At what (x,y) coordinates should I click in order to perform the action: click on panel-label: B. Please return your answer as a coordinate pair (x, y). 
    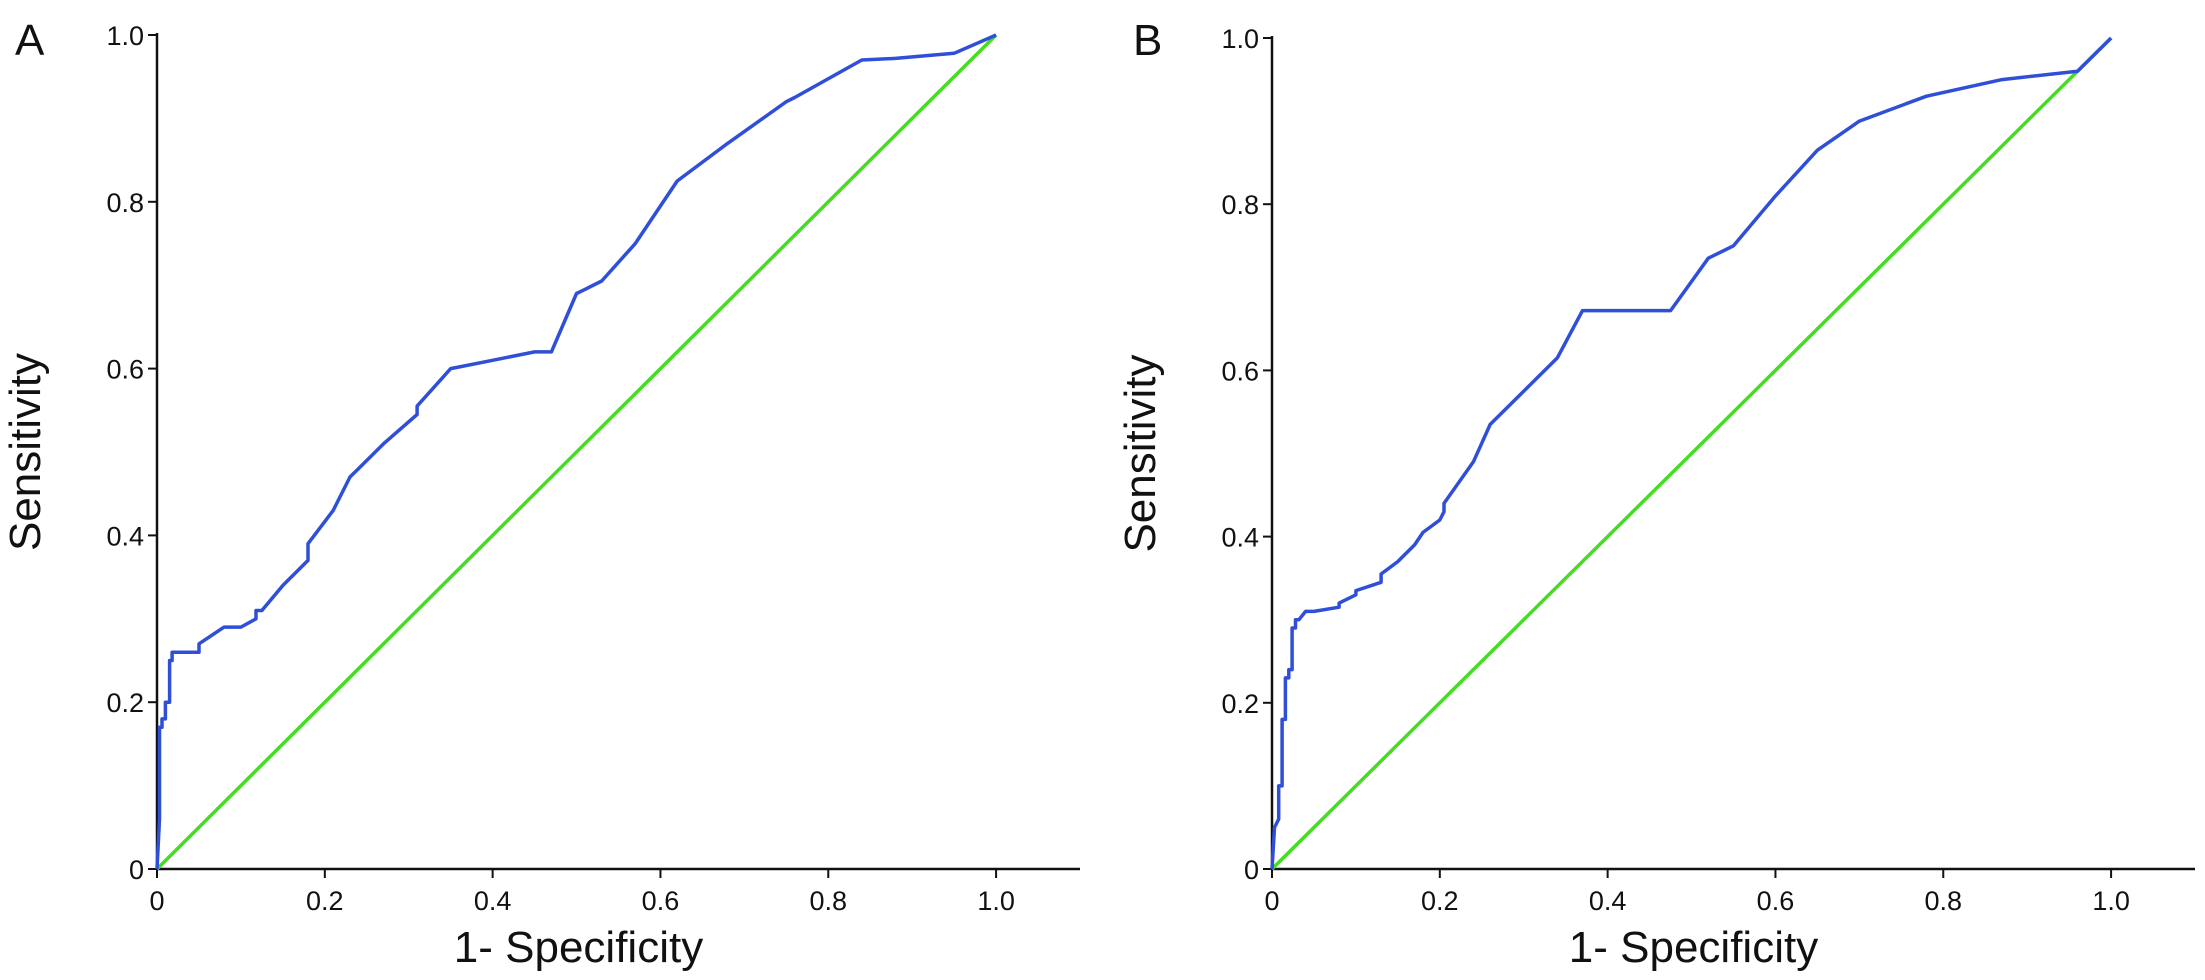
    Looking at the image, I should click on (1147, 40).